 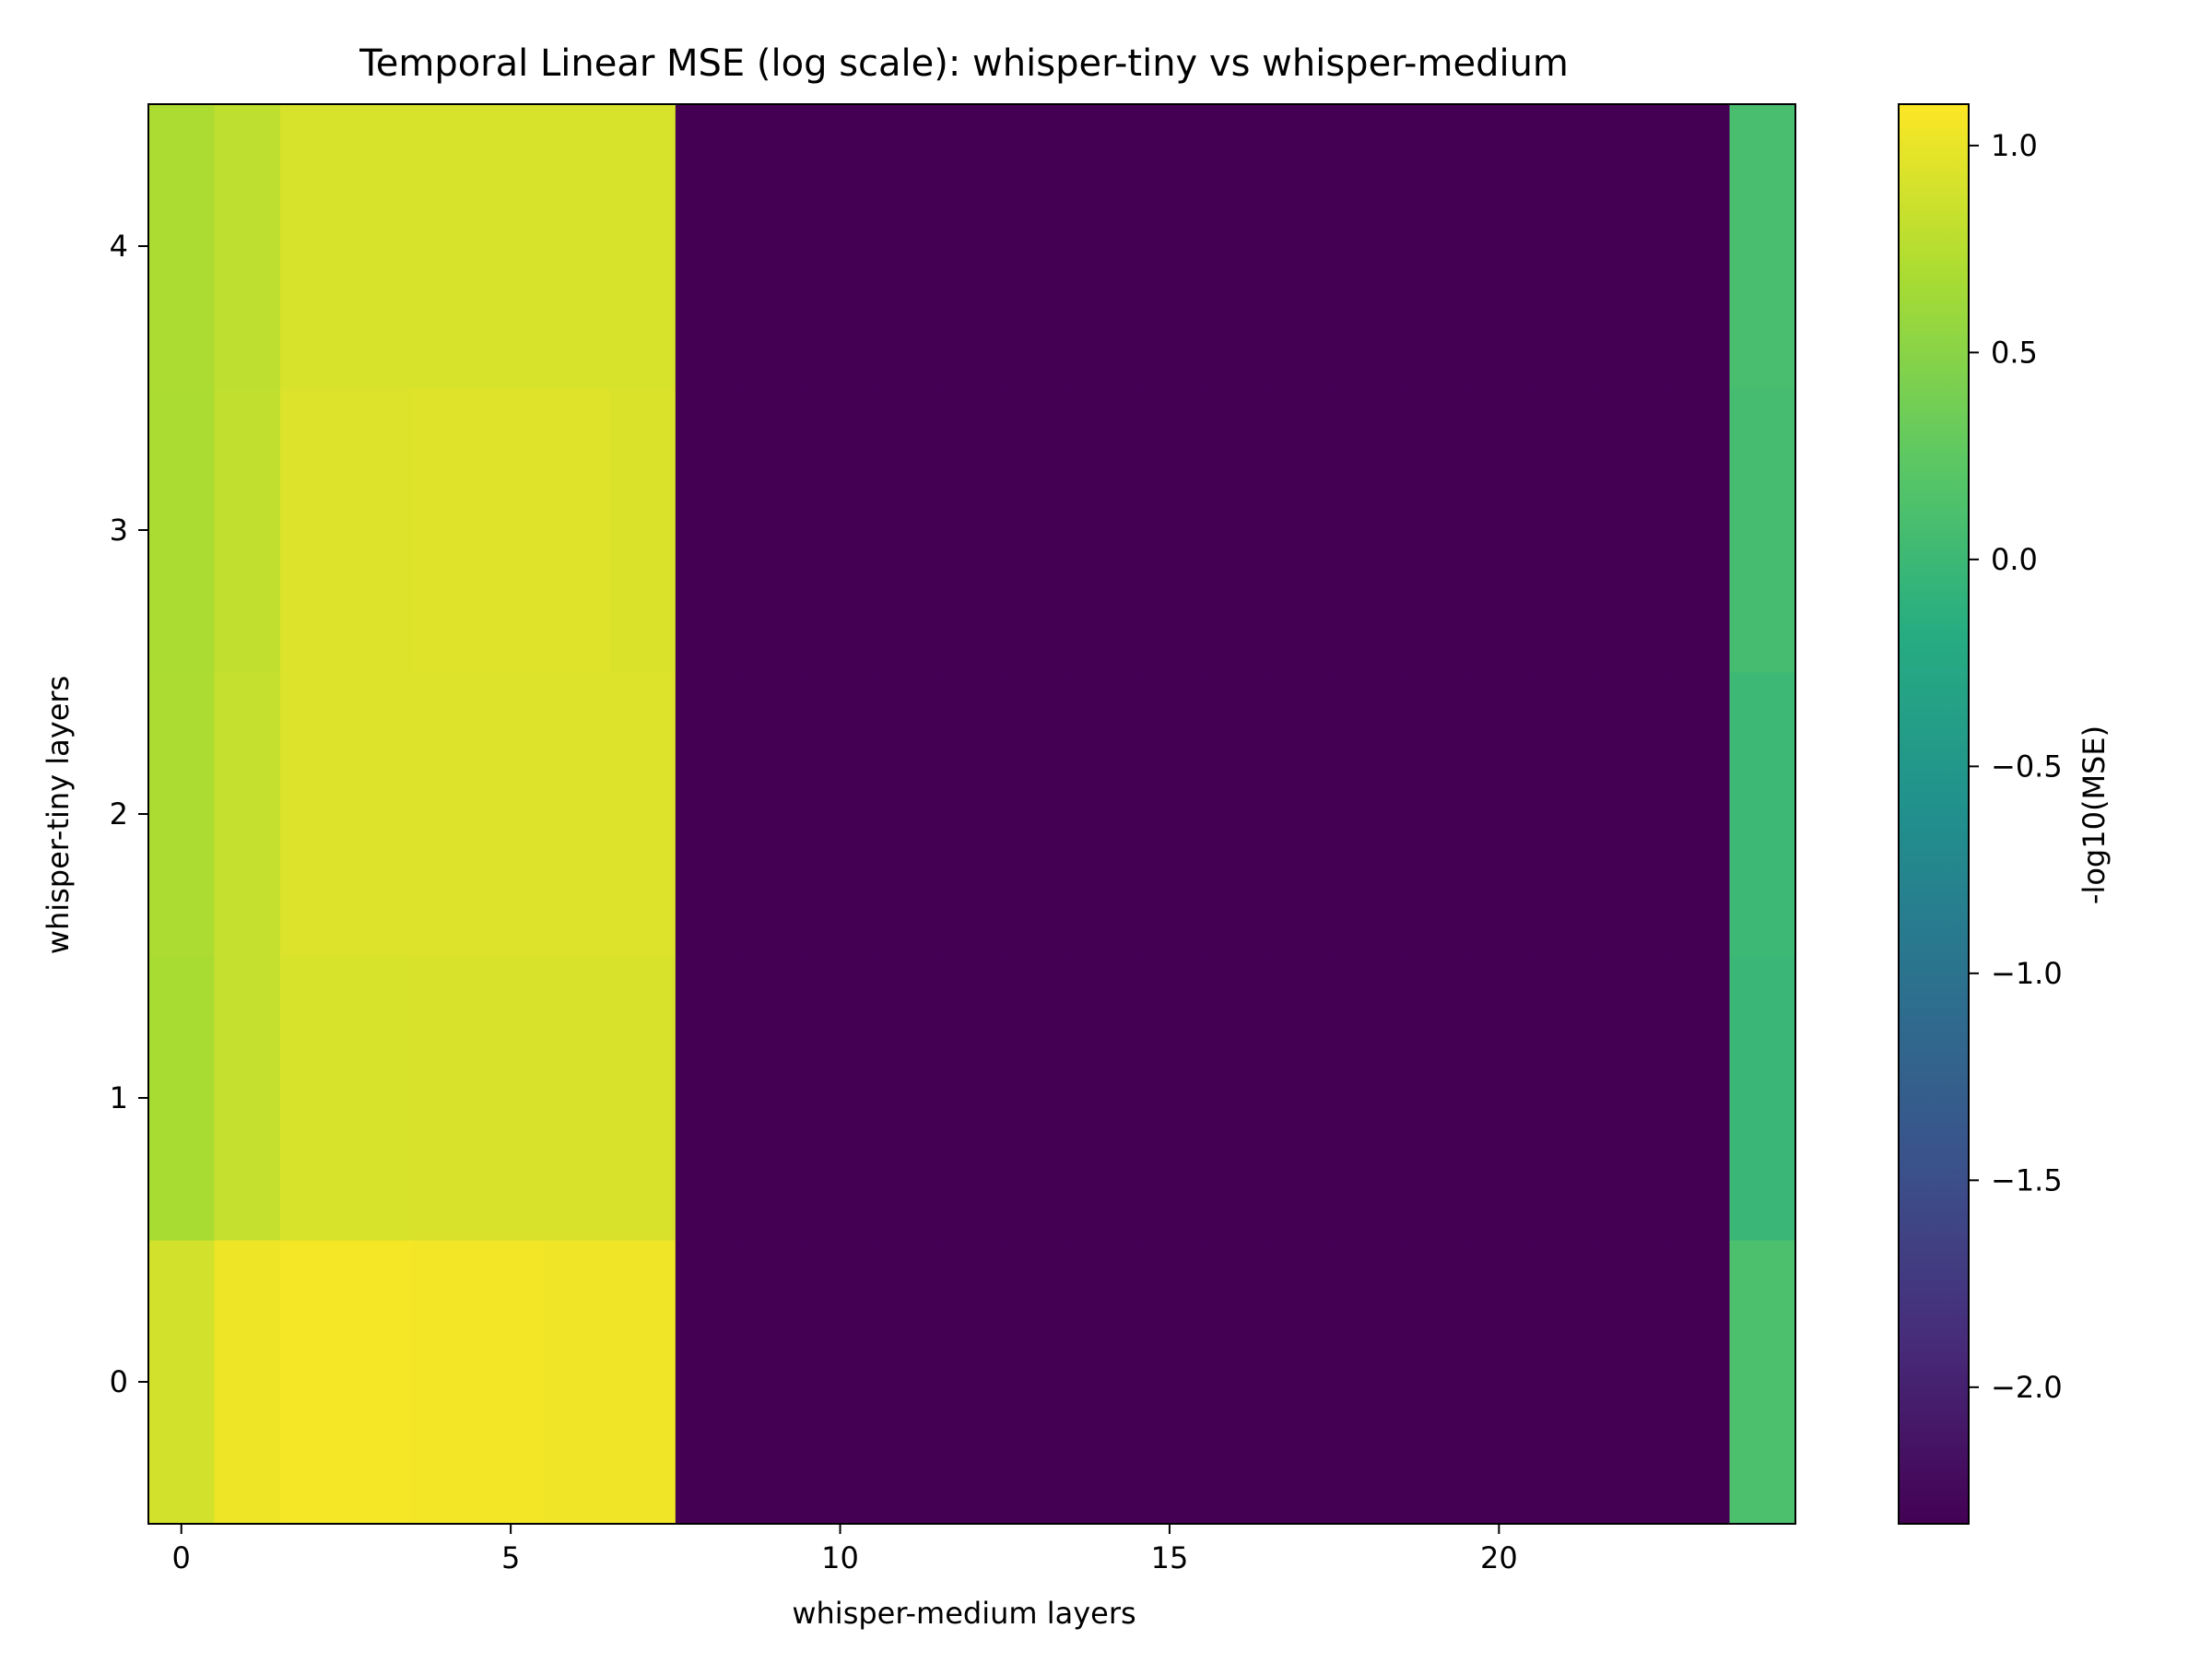 I want to click on colorbar-ticks: 1.0 0.5 0.0 −0.5 −1.0 −1.5 −2.0, so click(x=2016, y=766).